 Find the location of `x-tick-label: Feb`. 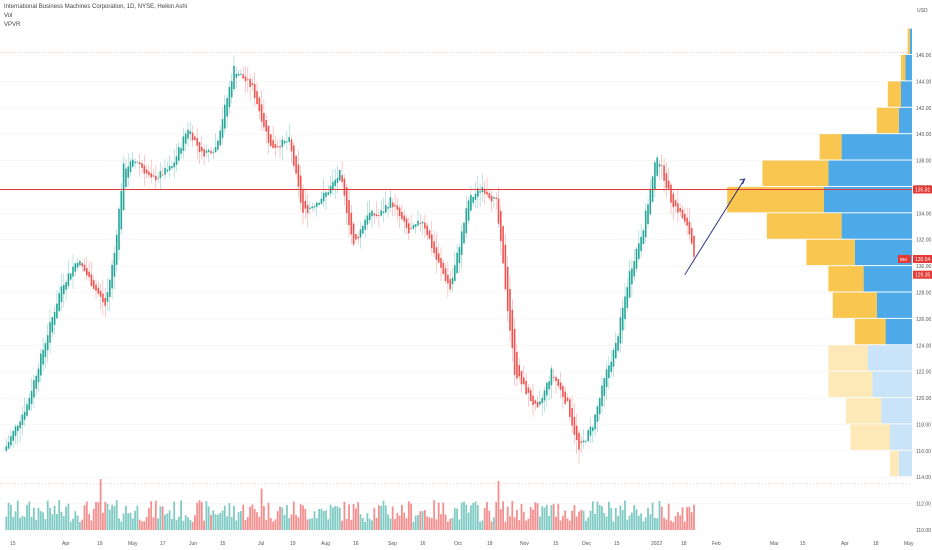

x-tick-label: Feb is located at coordinates (716, 544).